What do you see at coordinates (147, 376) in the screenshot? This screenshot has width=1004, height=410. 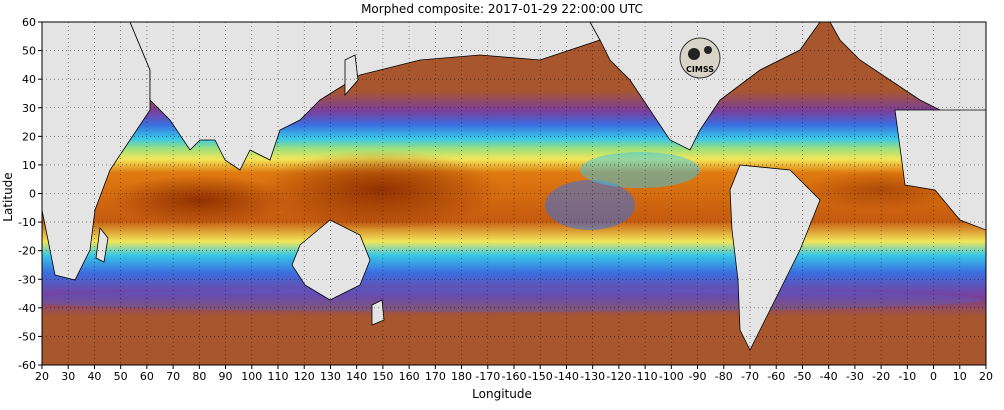 I see `x-tick-label: 60` at bounding box center [147, 376].